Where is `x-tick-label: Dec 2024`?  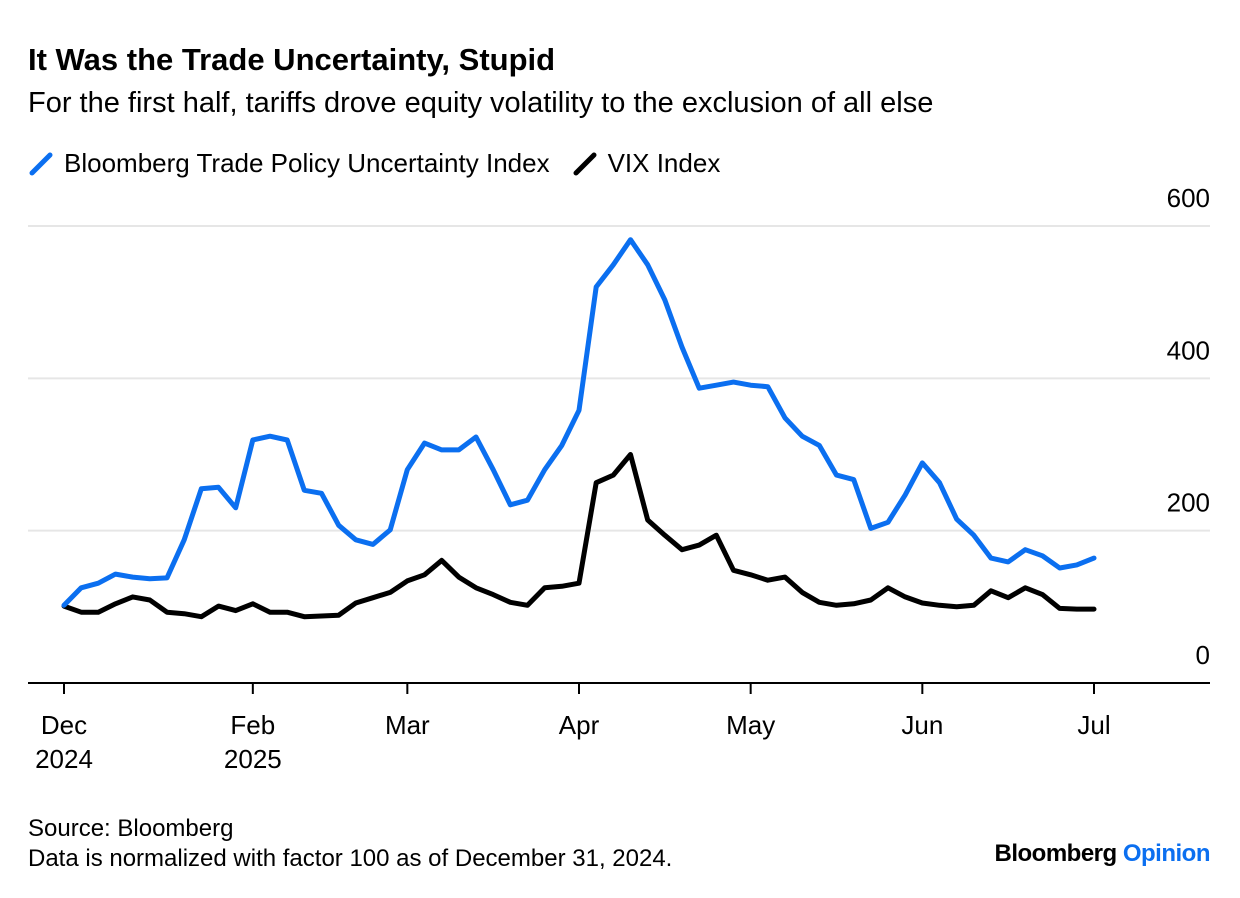 x-tick-label: Dec 2024 is located at coordinates (64, 742).